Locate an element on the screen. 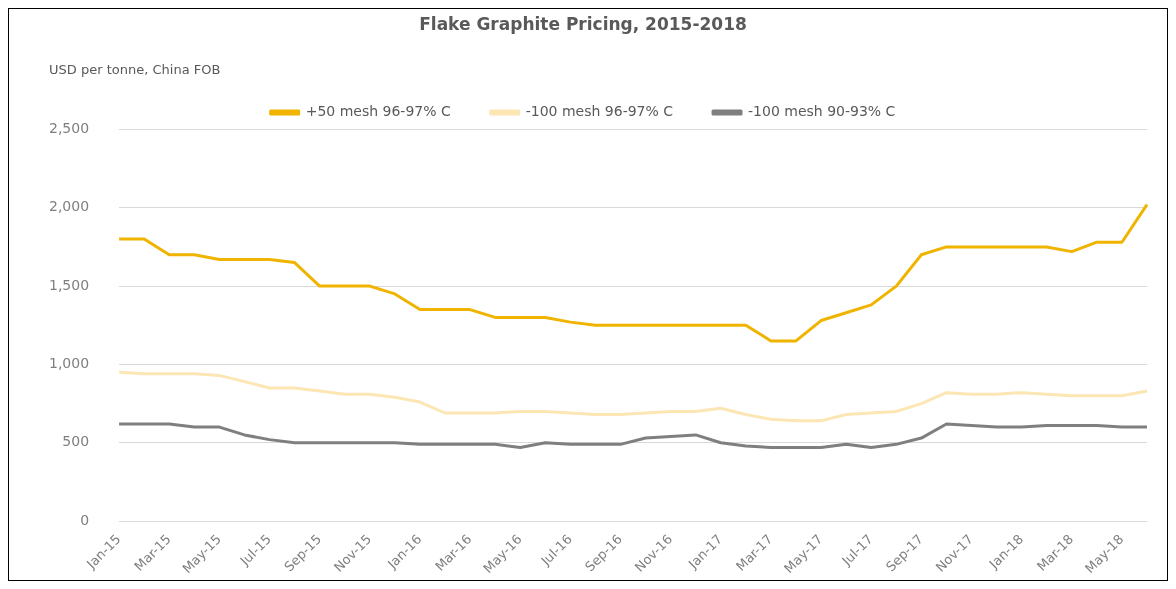 The width and height of the screenshot is (1176, 589). y-tick-label: 0 is located at coordinates (85, 519).